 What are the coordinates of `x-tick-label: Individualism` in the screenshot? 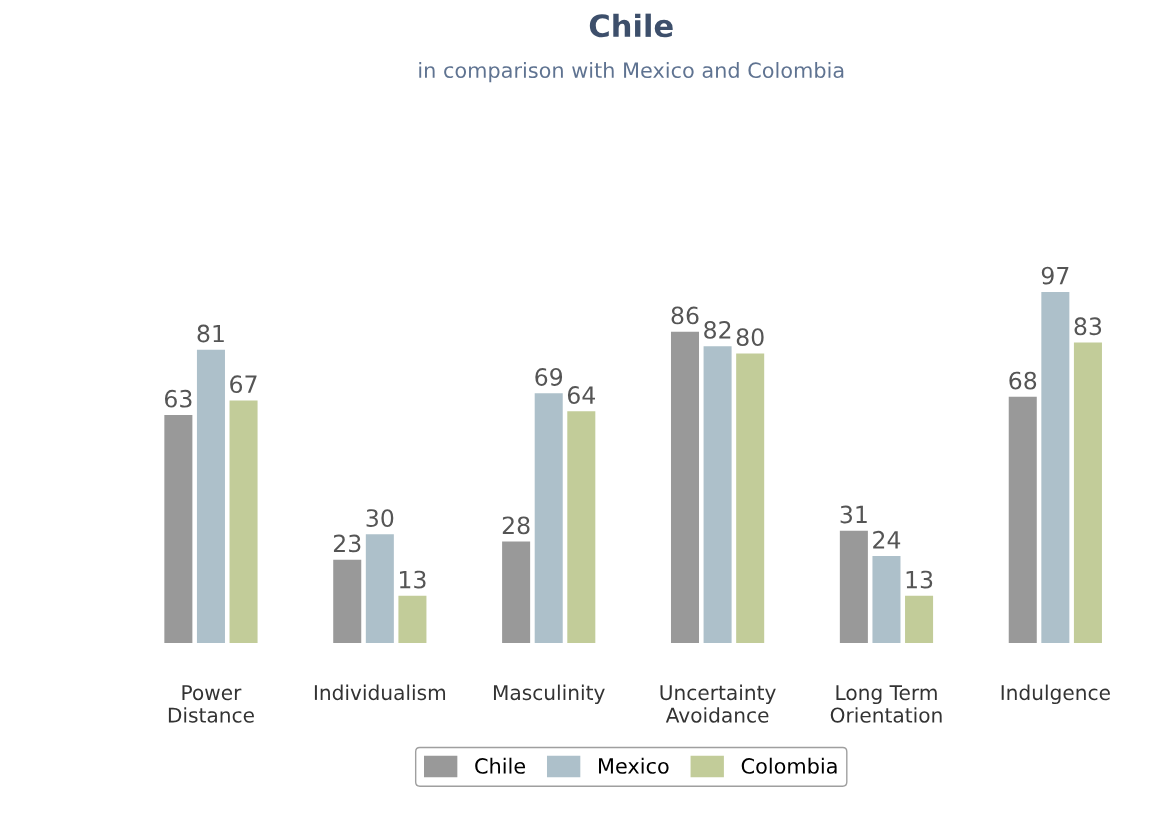 It's located at (380, 692).